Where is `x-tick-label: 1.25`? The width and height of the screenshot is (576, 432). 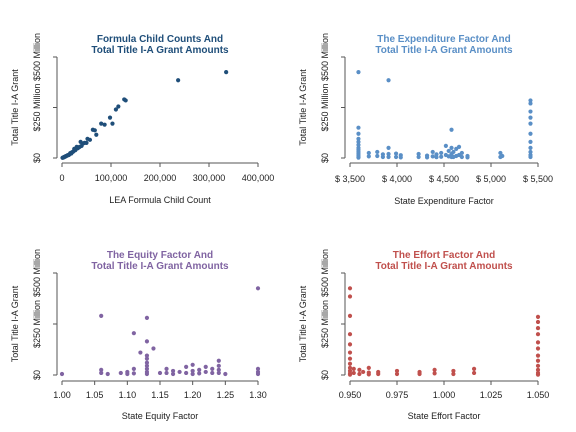
x-tick-label: 1.25 is located at coordinates (226, 395).